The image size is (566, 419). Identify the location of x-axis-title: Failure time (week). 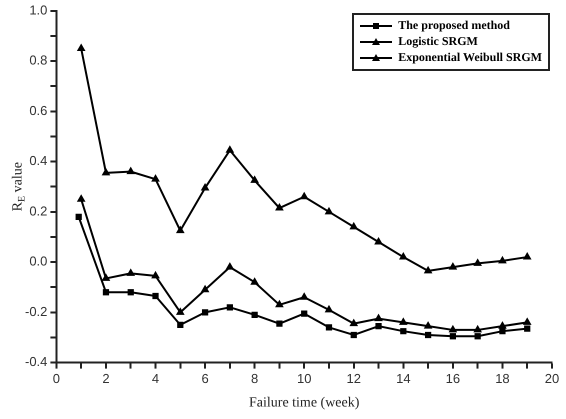
(304, 402).